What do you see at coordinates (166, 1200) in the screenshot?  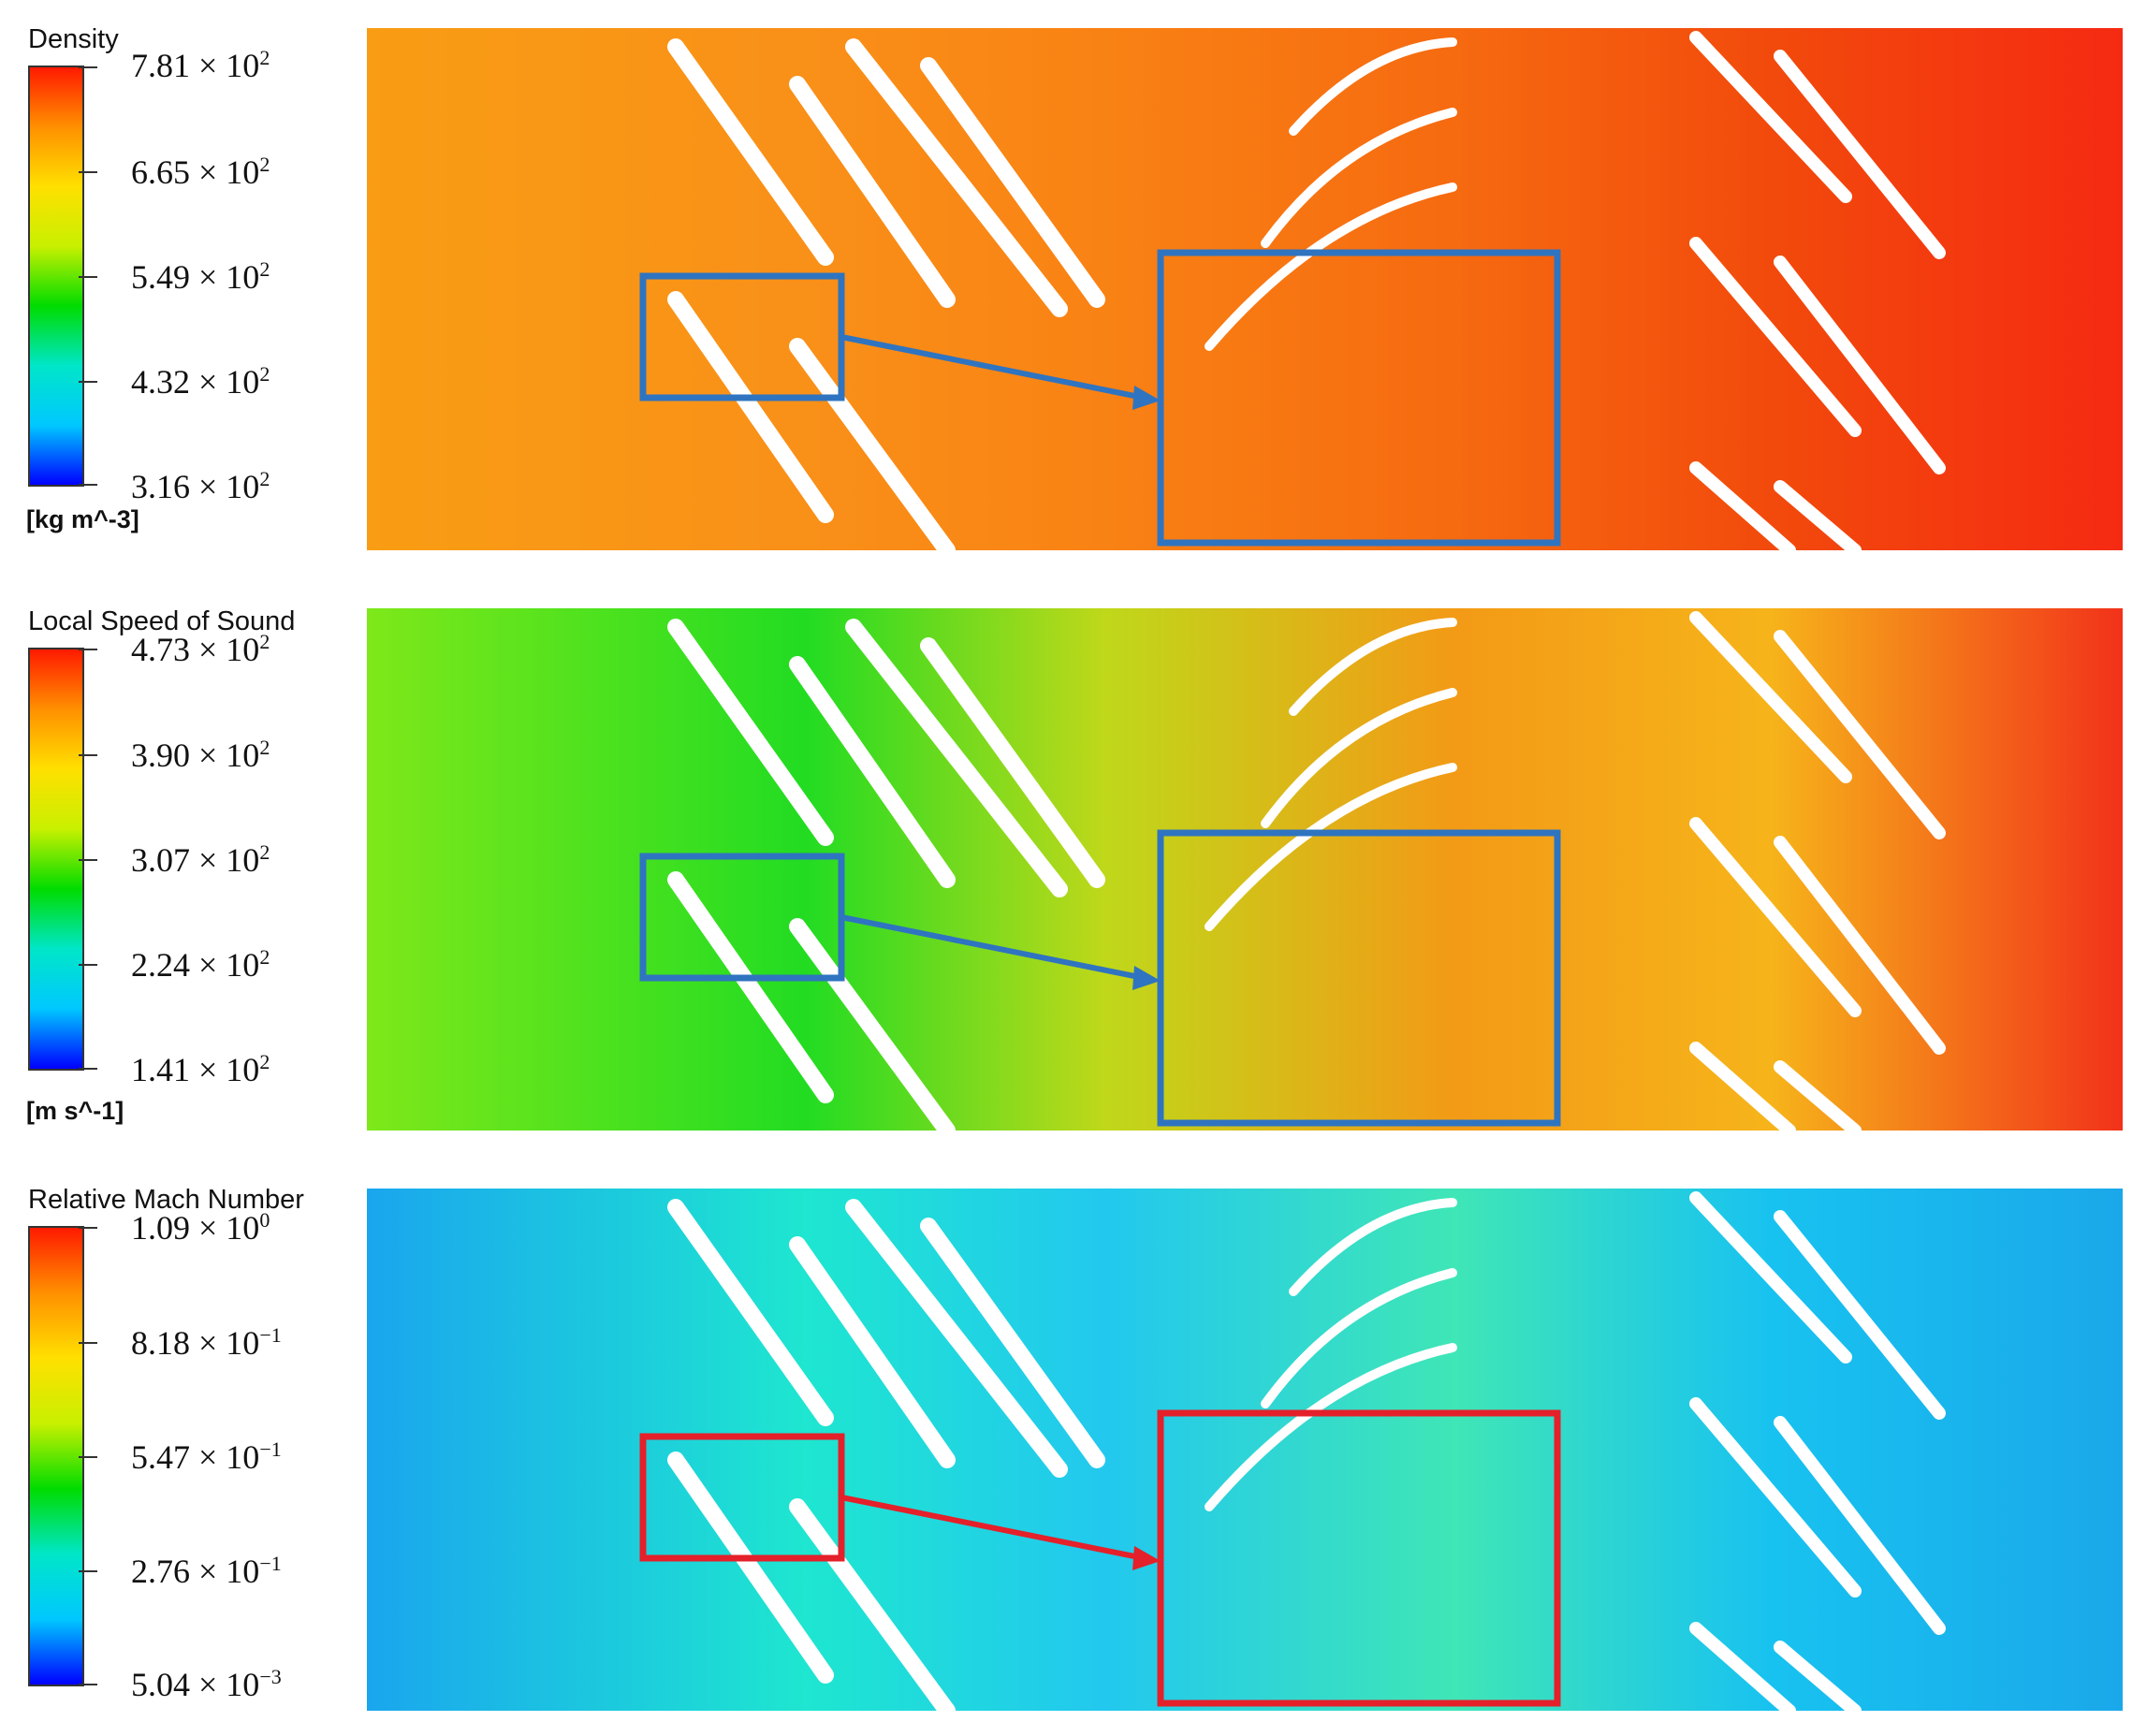 I see `legend-title: Relative Mach Number` at bounding box center [166, 1200].